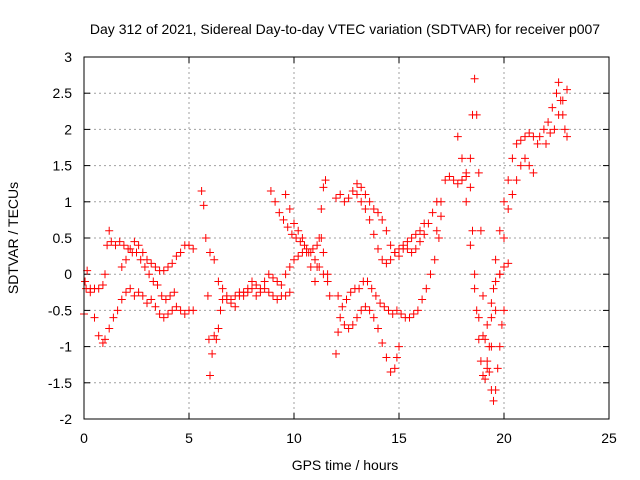 Image resolution: width=640 pixels, height=480 pixels. What do you see at coordinates (63, 93) in the screenshot?
I see `y-tick-label: 2.5` at bounding box center [63, 93].